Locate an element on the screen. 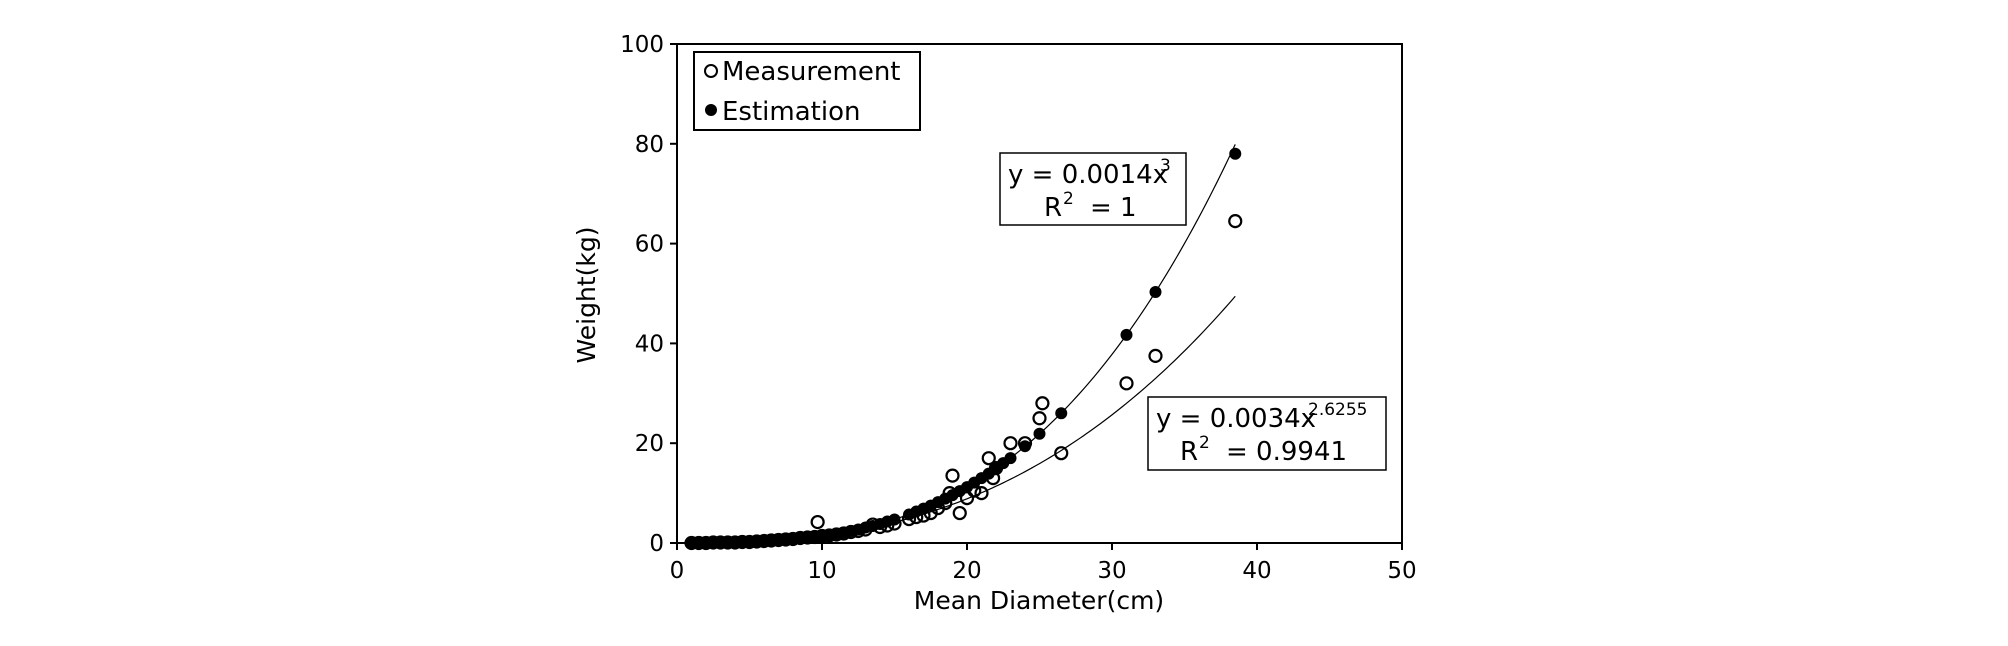 The image size is (2008, 646). equation-measurement: y = 0.0034x is located at coordinates (1236, 419).